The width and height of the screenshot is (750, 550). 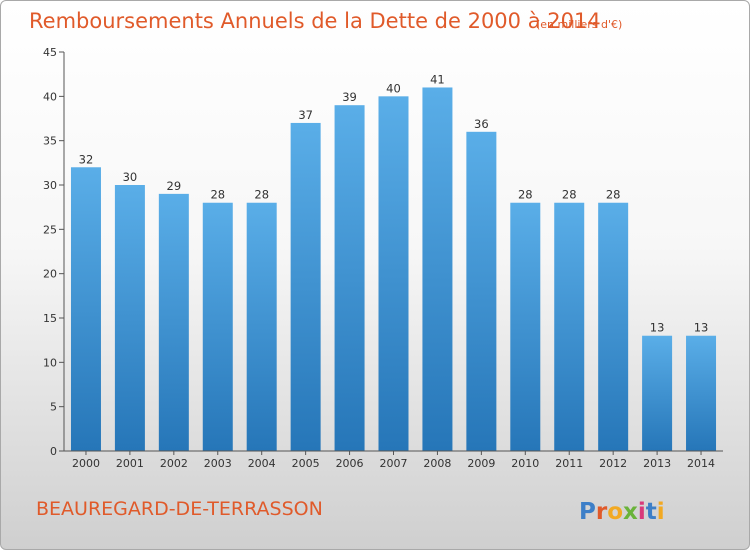 I want to click on x-tick-label: 2005, so click(x=306, y=463).